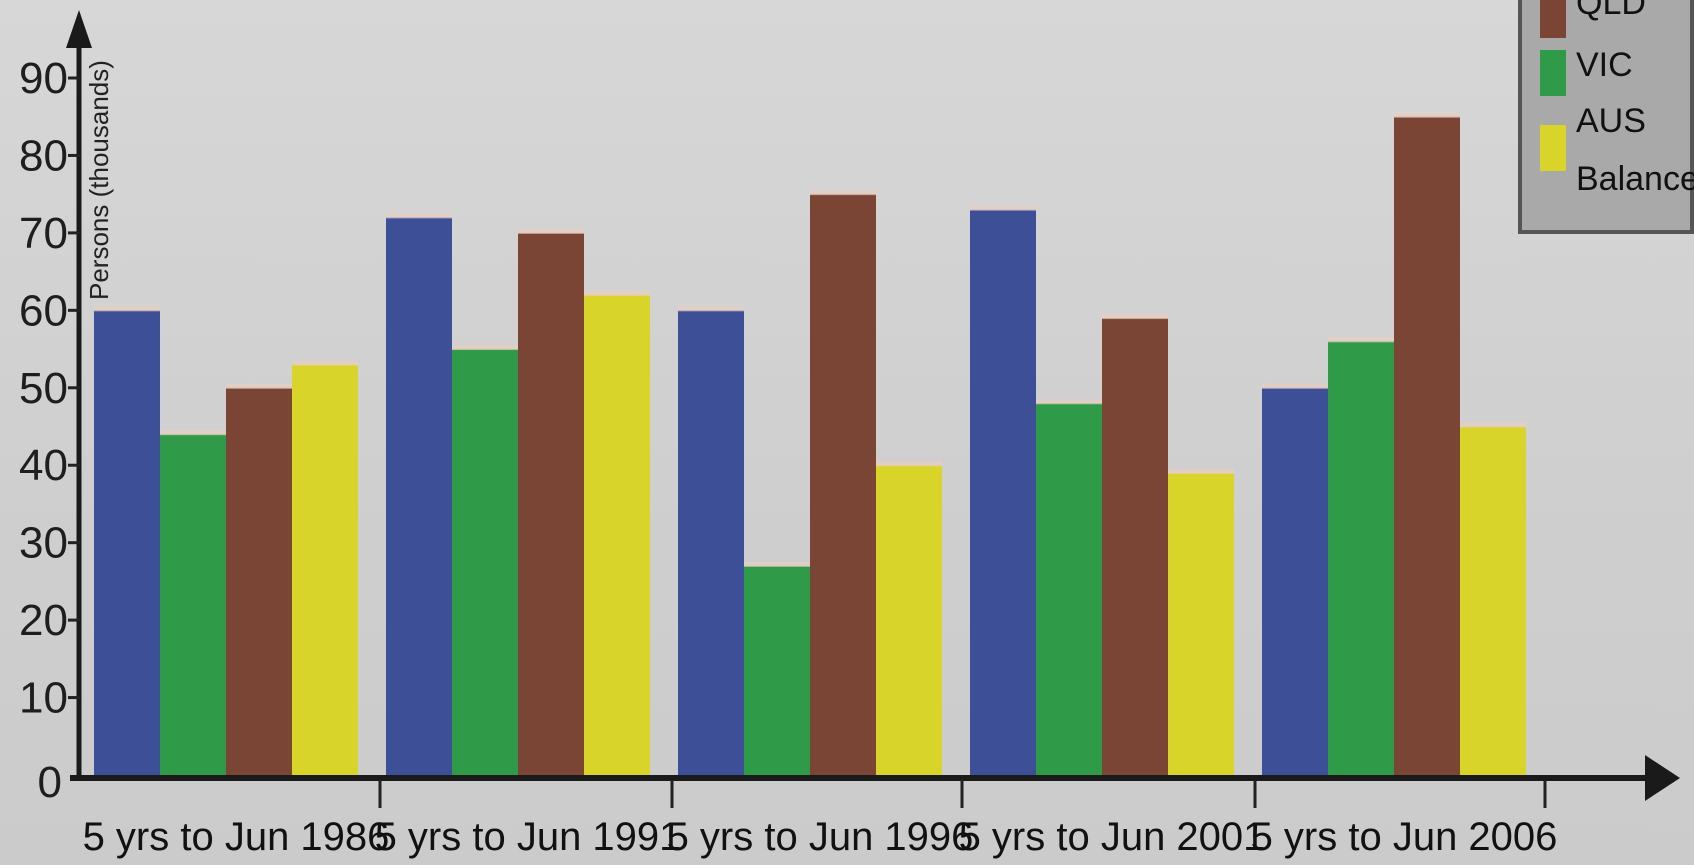 The image size is (1694, 865). I want to click on y-tick-label: 50, so click(43, 388).